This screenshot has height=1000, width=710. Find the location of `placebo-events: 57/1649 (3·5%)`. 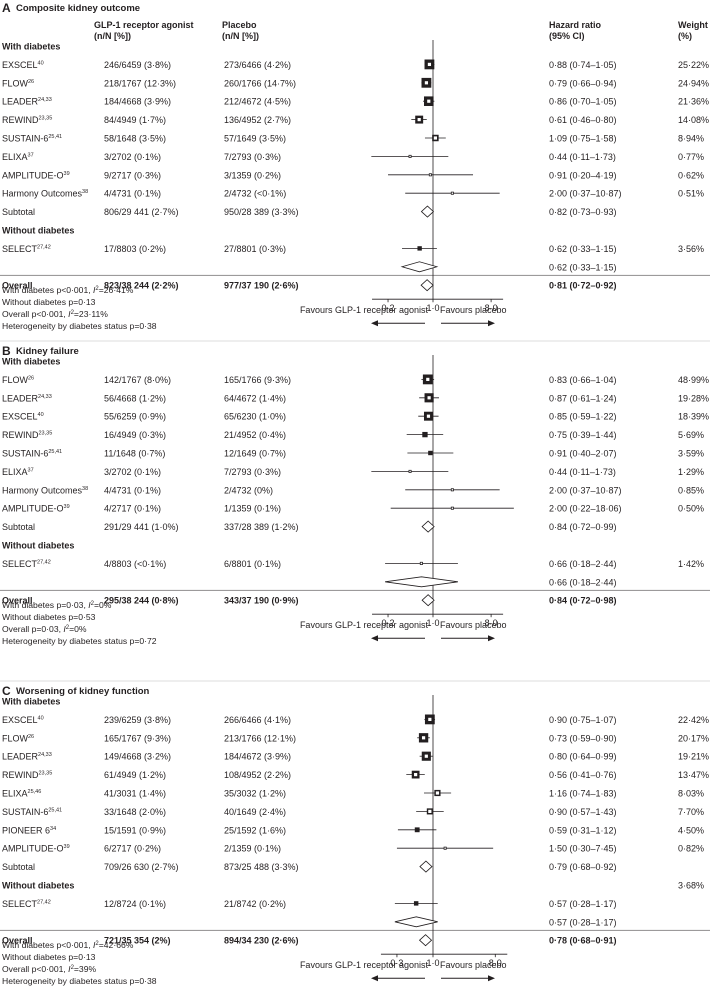

placebo-events: 57/1649 (3·5%) is located at coordinates (255, 139).